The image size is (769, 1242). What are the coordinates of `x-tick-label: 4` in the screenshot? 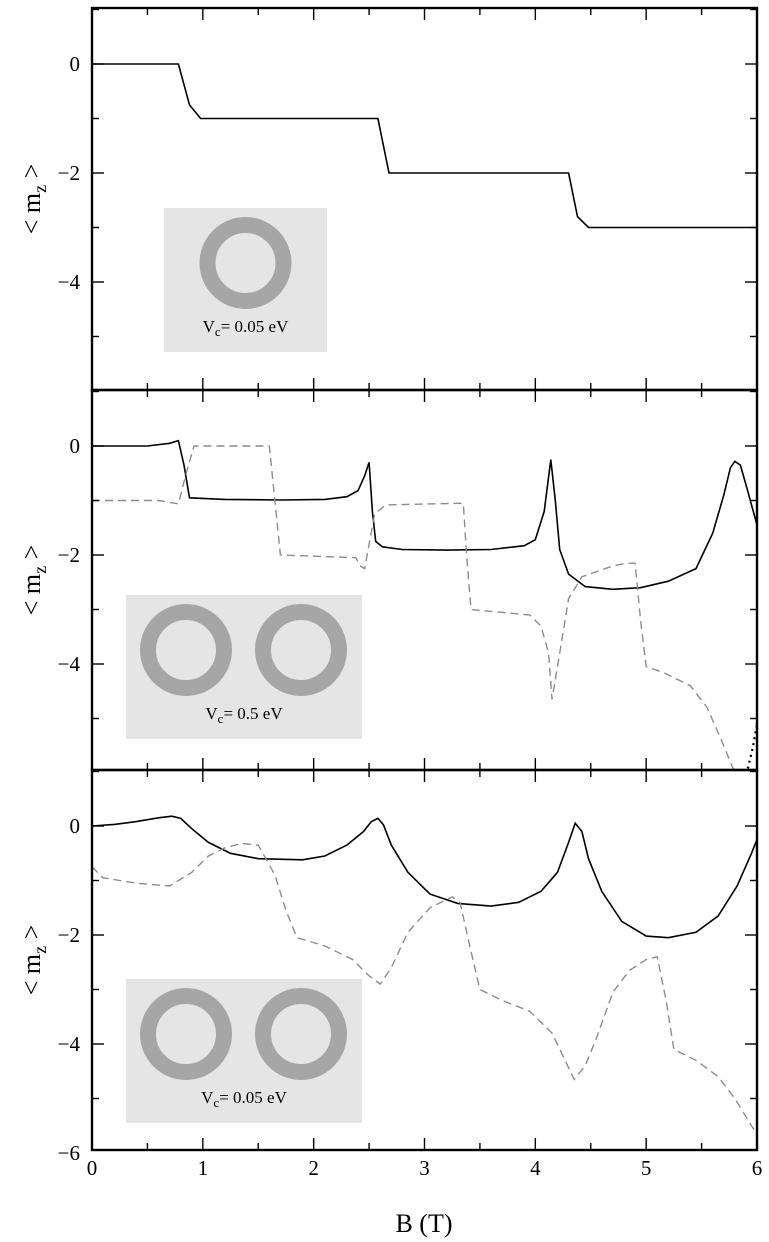 It's located at (535, 1168).